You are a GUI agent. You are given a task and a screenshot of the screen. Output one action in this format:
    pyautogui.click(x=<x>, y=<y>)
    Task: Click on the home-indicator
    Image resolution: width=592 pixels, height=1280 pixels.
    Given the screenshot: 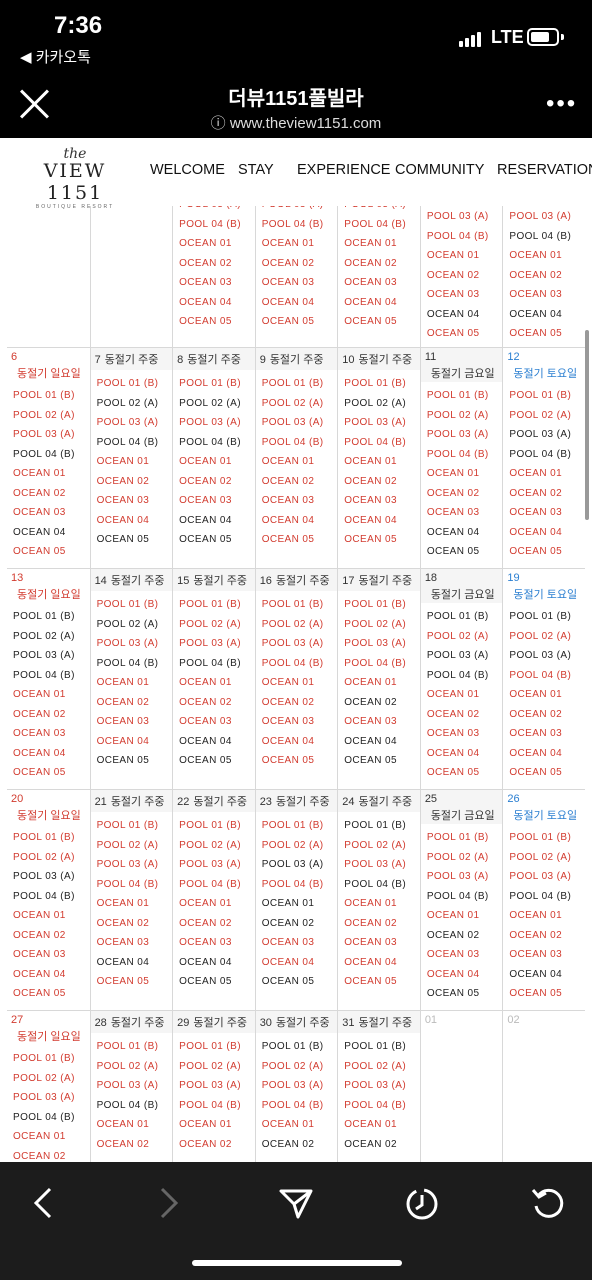 What is the action you would take?
    pyautogui.click(x=297, y=1263)
    